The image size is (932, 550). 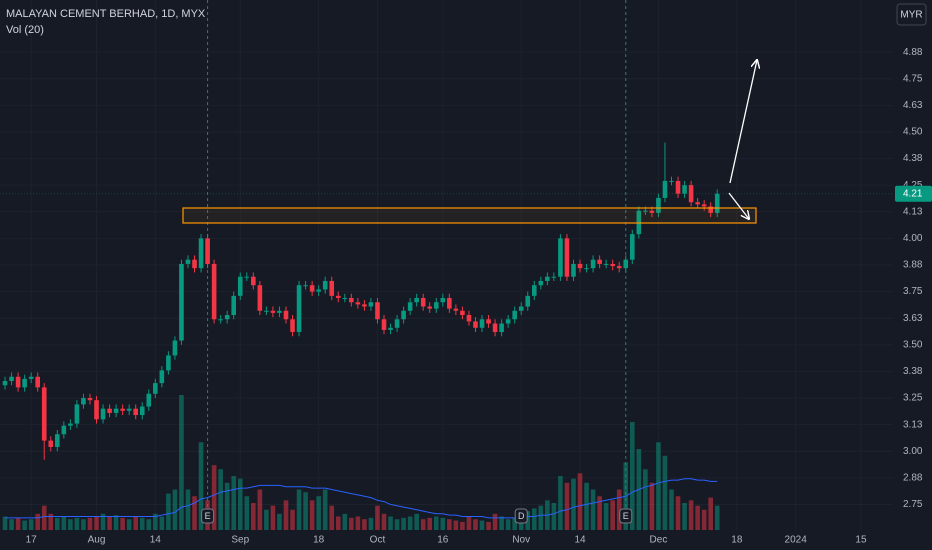 I want to click on x-tick-label: 18, so click(x=319, y=540).